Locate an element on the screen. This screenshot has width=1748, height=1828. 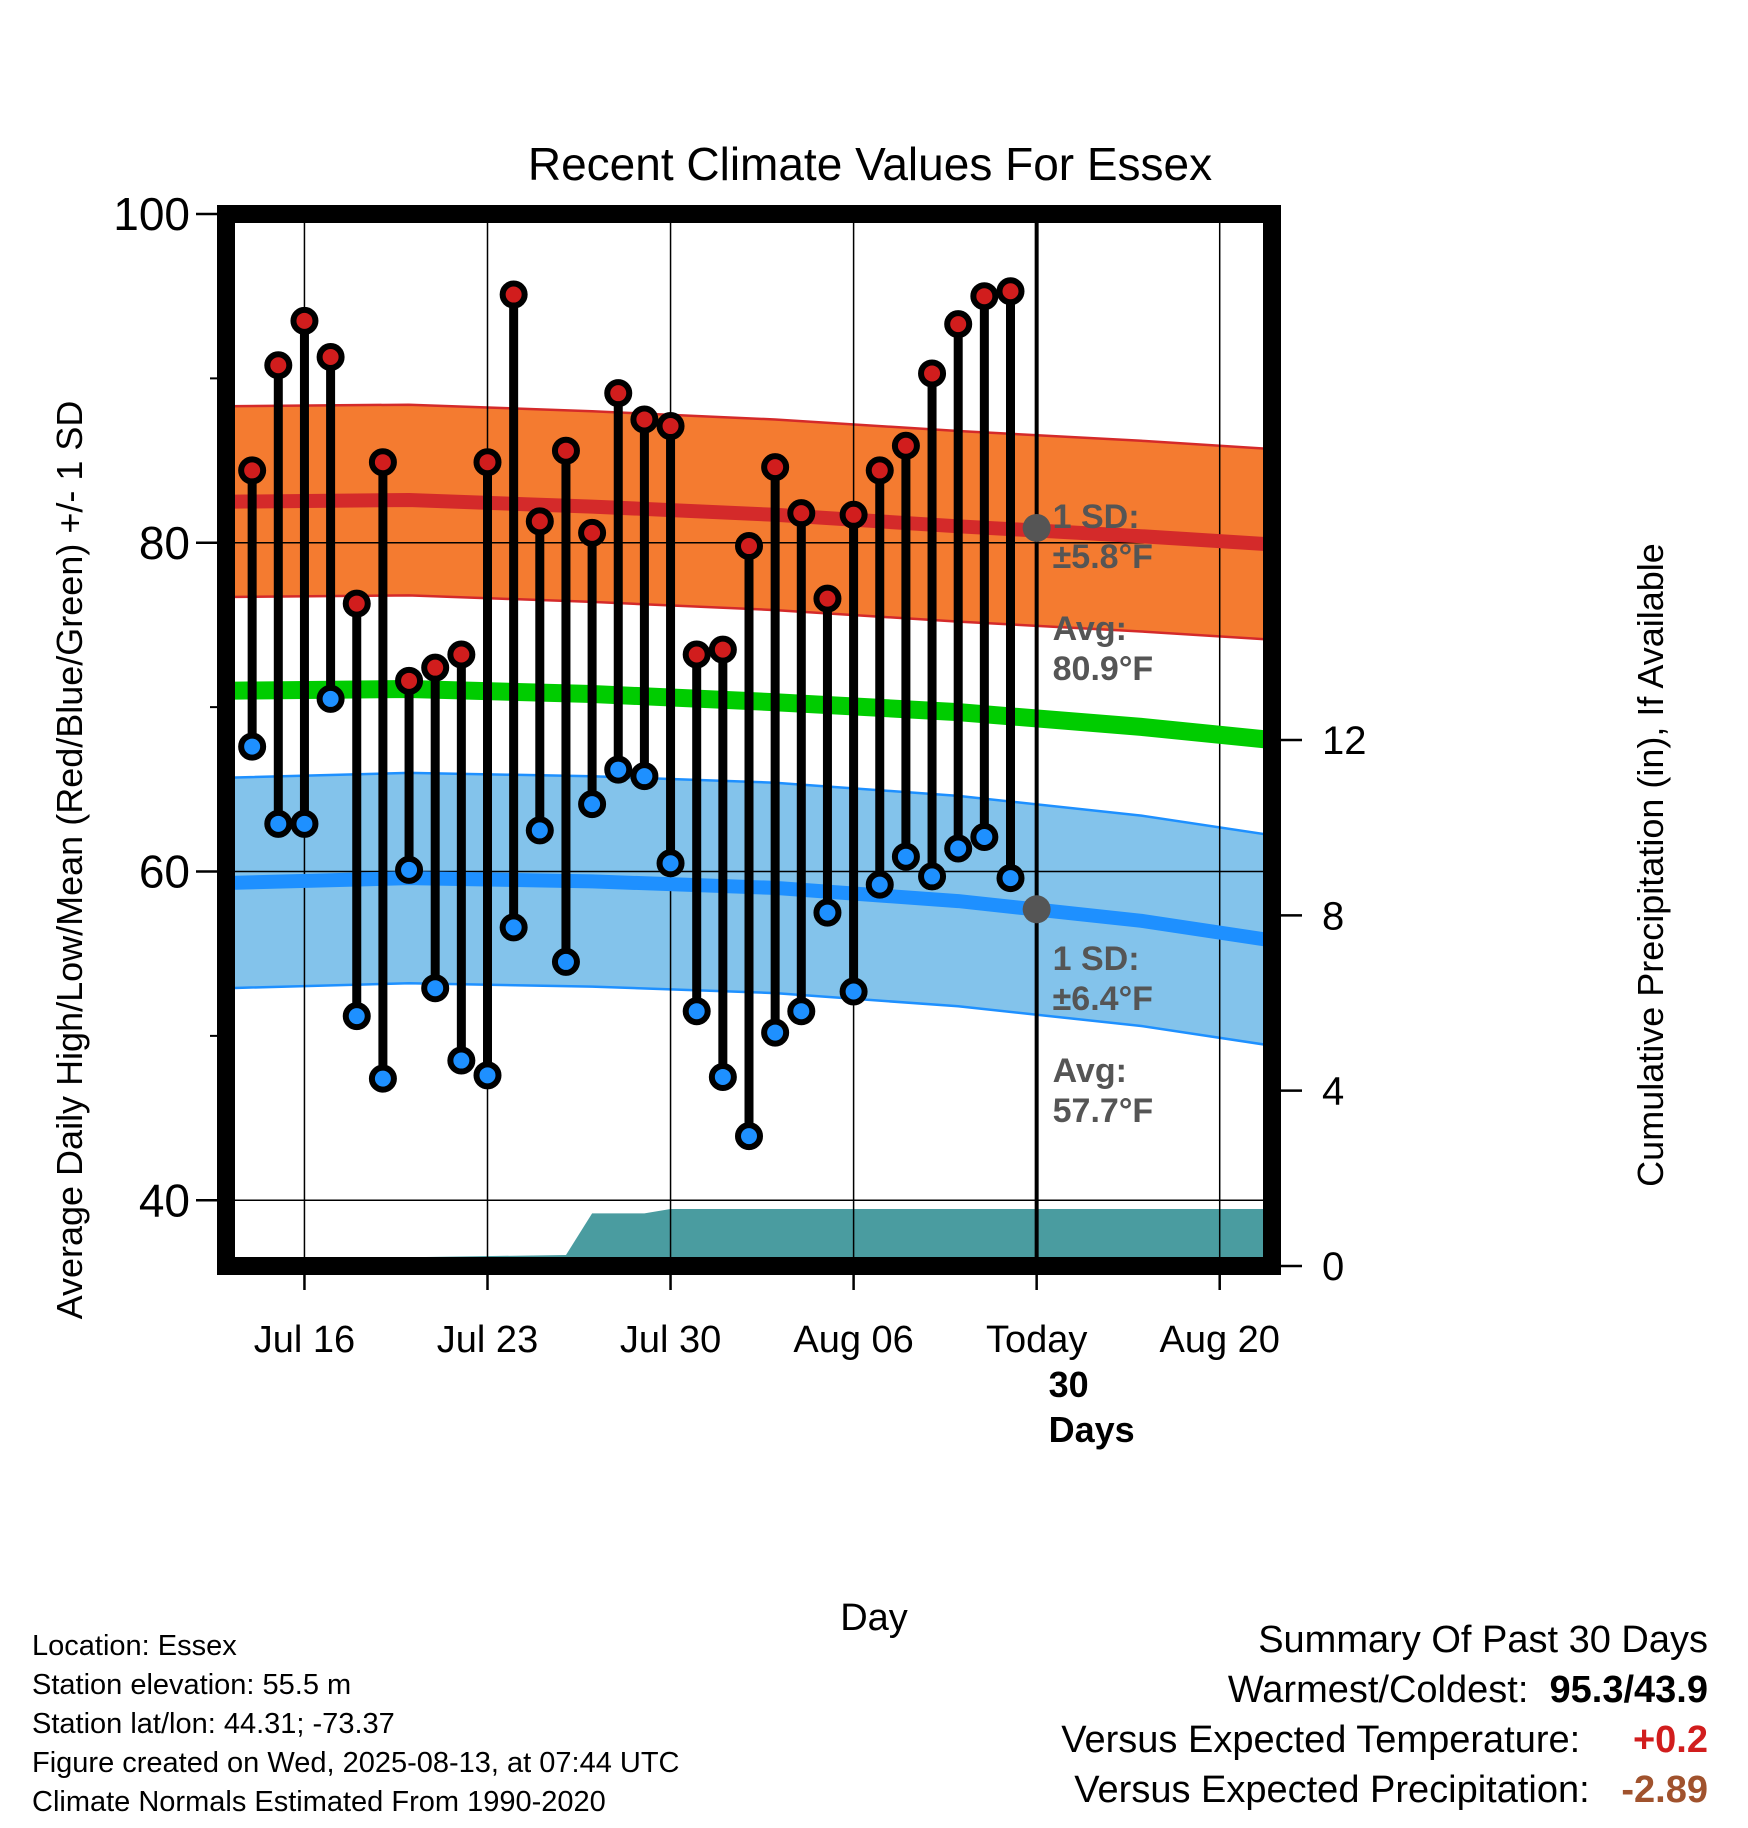
x-tick-label-2025-07-16: Jul 16 is located at coordinates (304, 1340).